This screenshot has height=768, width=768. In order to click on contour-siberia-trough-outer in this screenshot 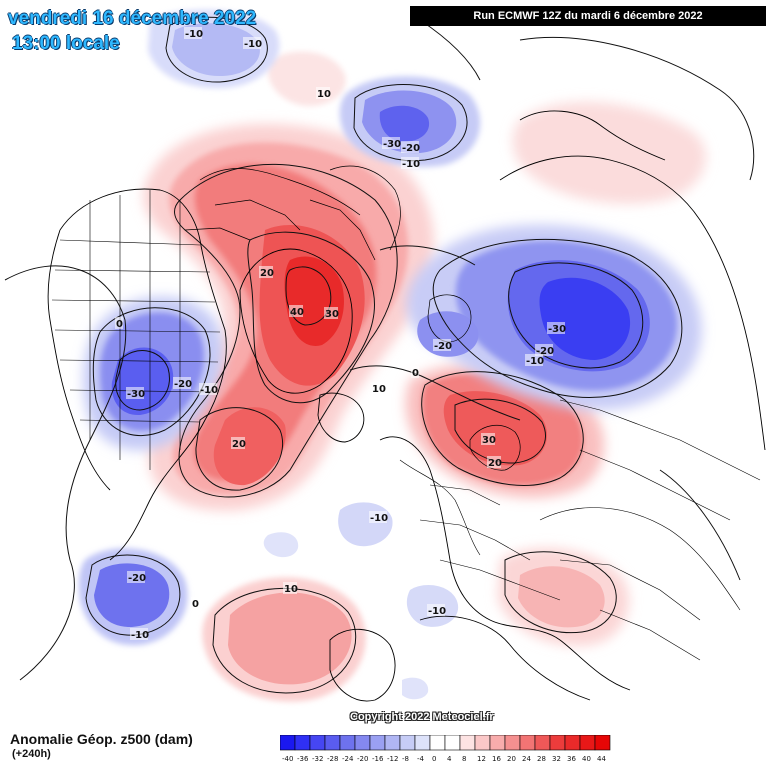, I will do `click(557, 318)`.